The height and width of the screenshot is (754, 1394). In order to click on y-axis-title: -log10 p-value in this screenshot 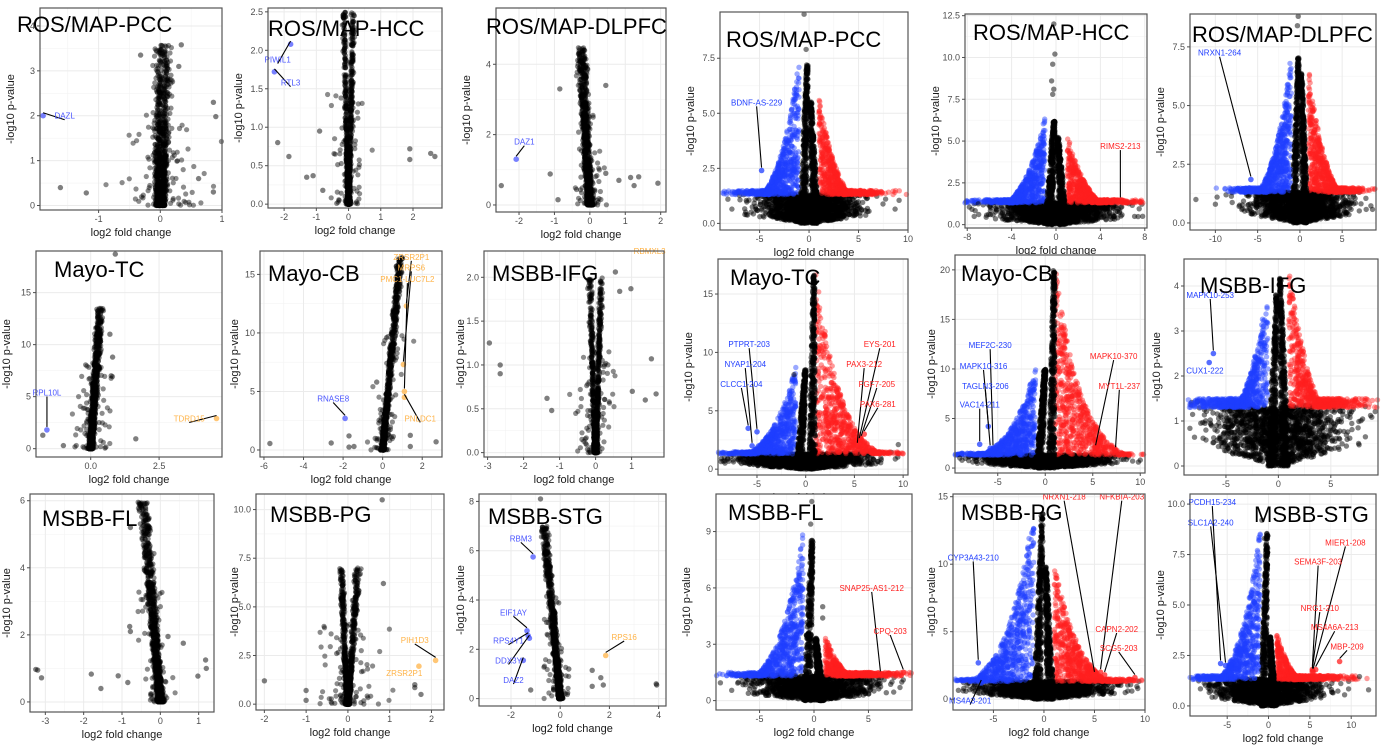, I will do `click(239, 108)`.